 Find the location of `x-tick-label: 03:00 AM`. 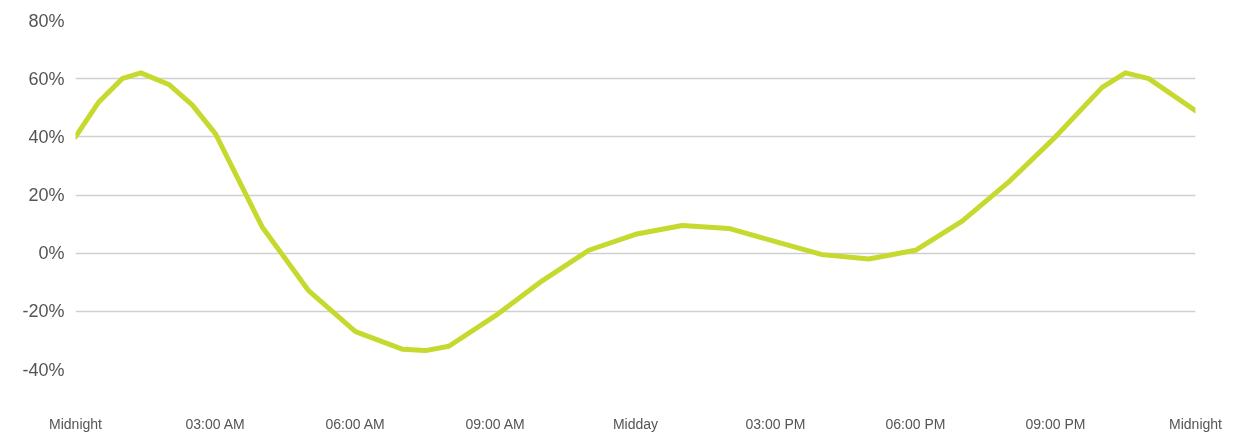

x-tick-label: 03:00 AM is located at coordinates (215, 423).